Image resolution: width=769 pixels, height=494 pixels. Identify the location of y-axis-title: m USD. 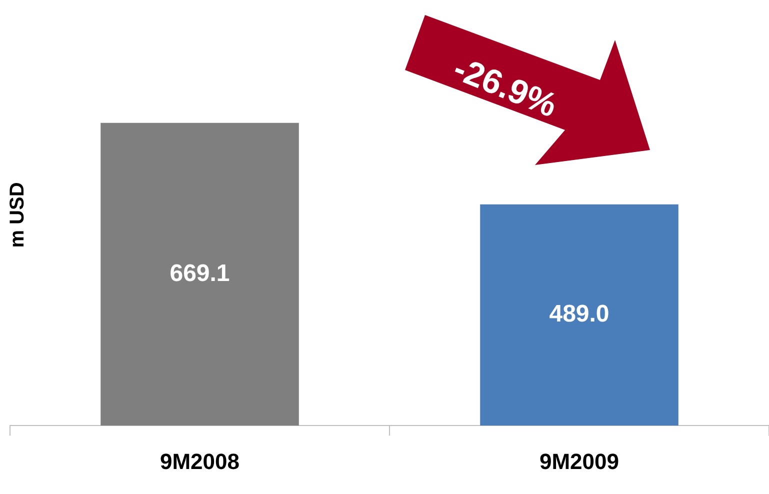
(18, 215).